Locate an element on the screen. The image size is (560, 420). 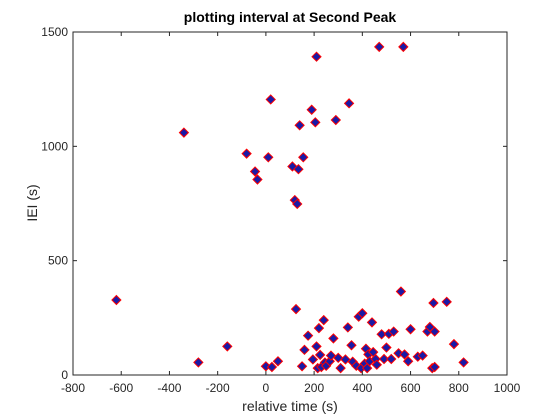
x-tick-label: -200 is located at coordinates (218, 388).